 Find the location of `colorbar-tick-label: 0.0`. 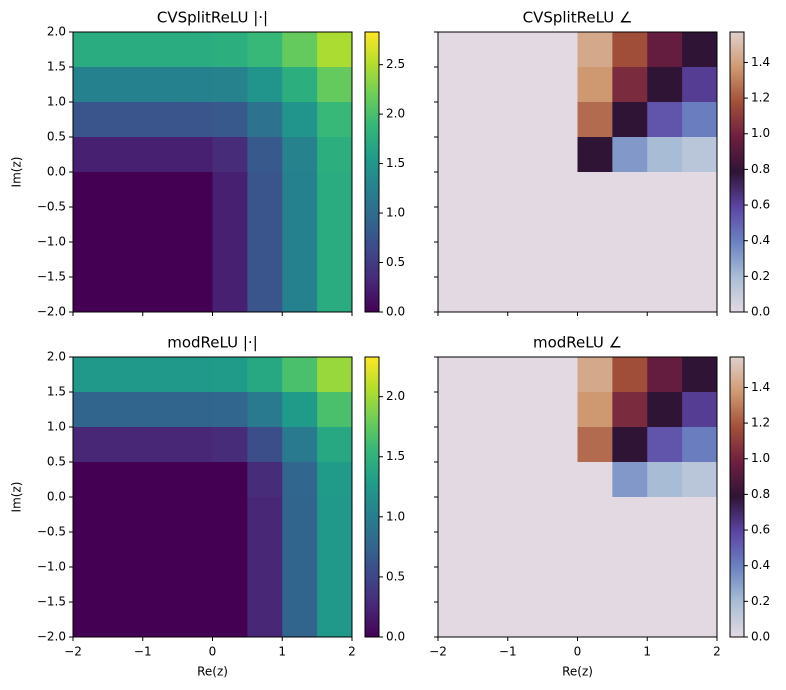

colorbar-tick-label: 0.0 is located at coordinates (395, 637).